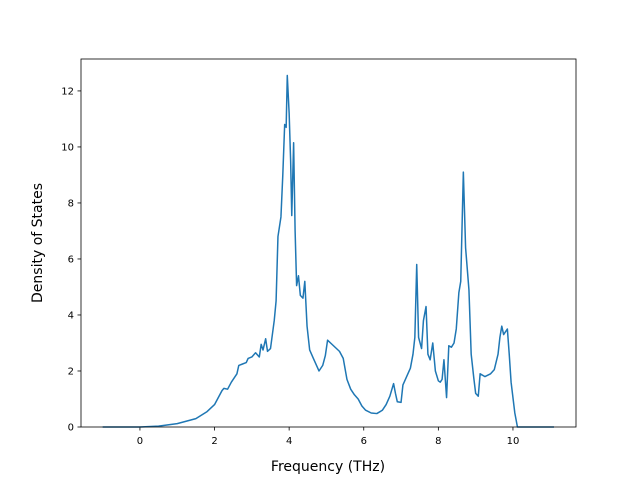 The image size is (640, 484). I want to click on y-axis-label: Density of States, so click(38, 243).